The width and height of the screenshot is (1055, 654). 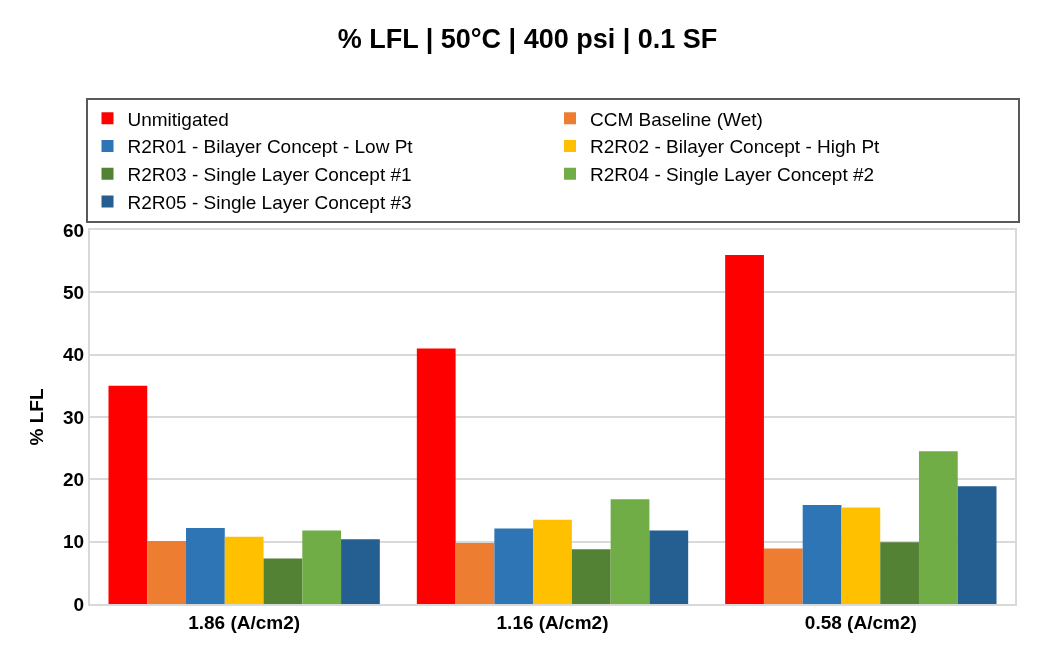 I want to click on legend-label: R2R03 - Single Layer Concept #1, so click(x=269, y=175).